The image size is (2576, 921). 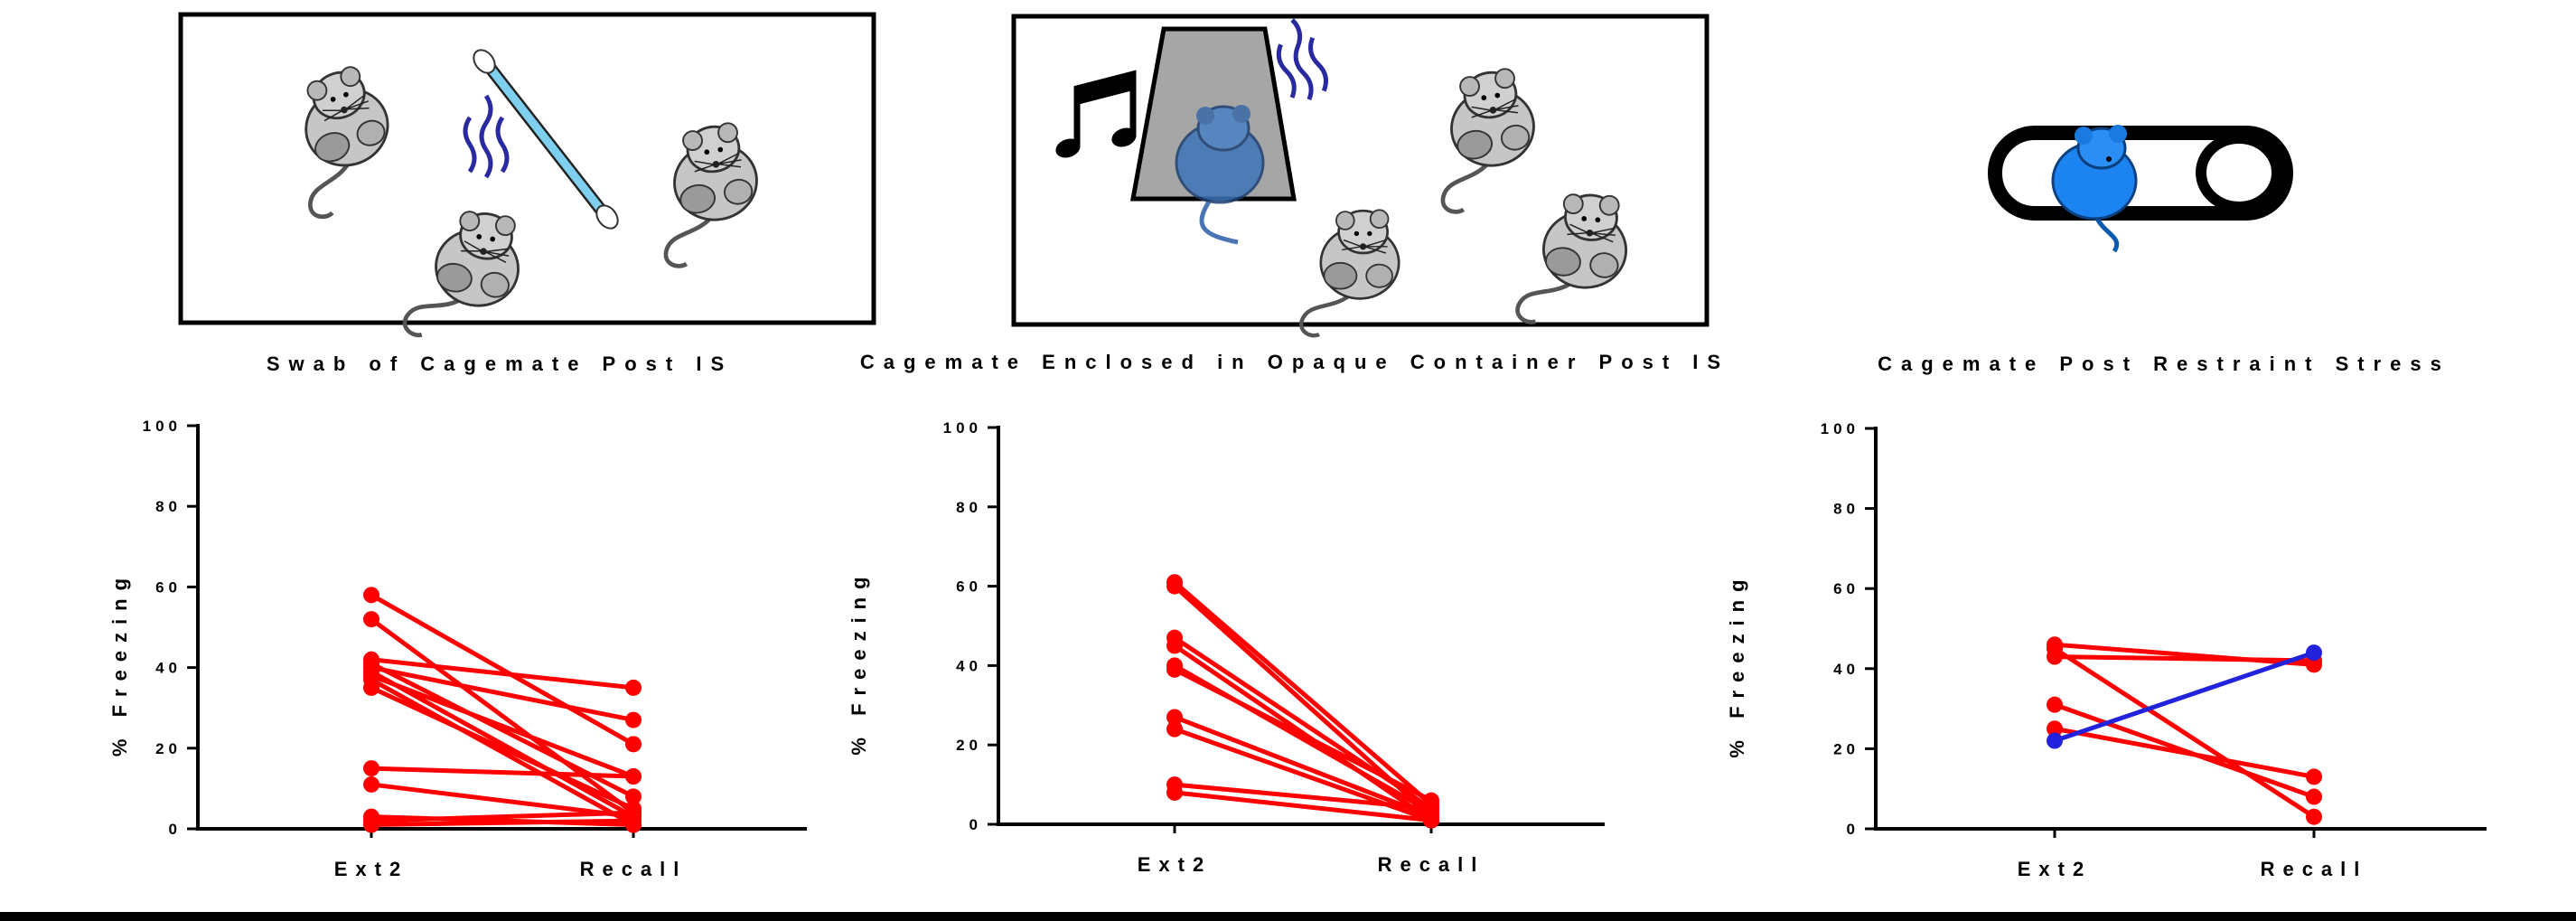 I want to click on illustration-frame, so click(x=527, y=169).